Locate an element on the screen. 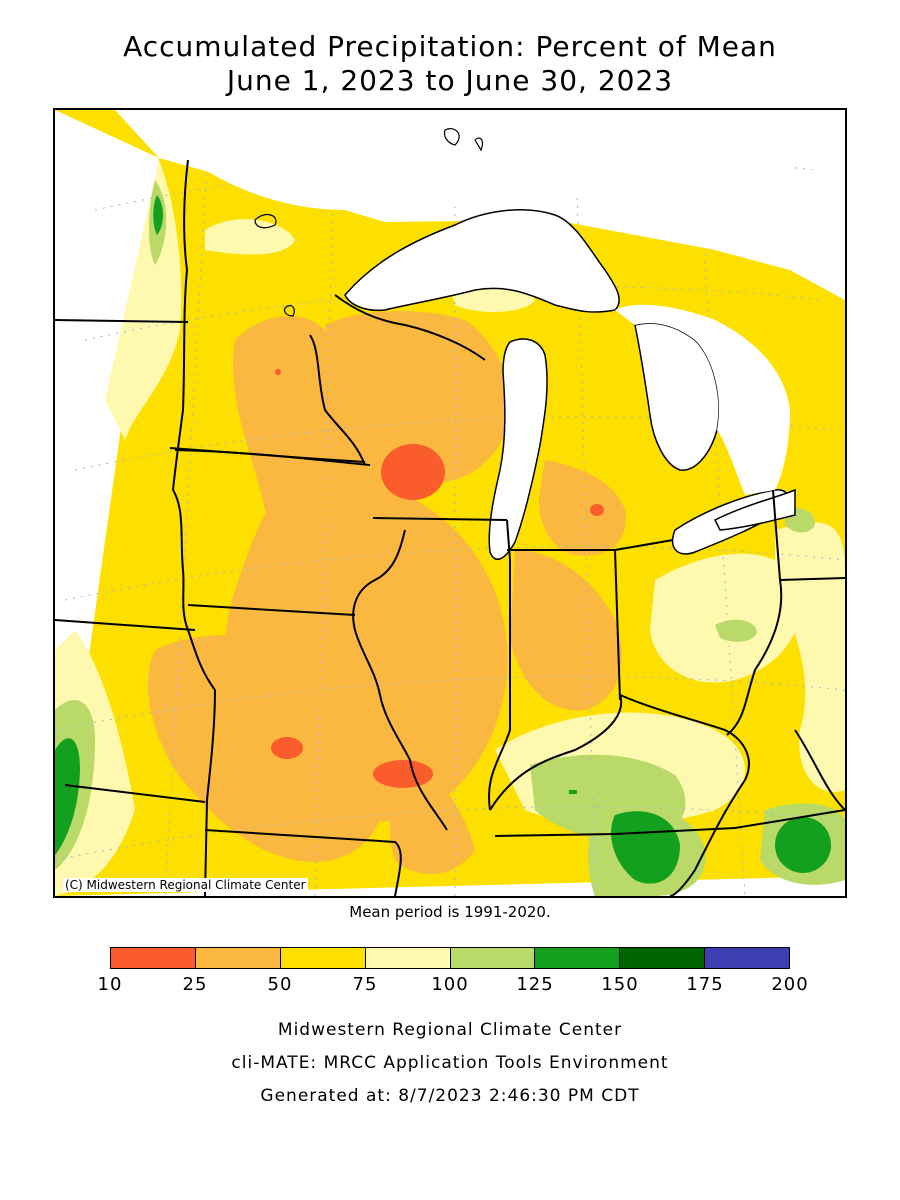  legend-tick-label: 25 is located at coordinates (195, 984).